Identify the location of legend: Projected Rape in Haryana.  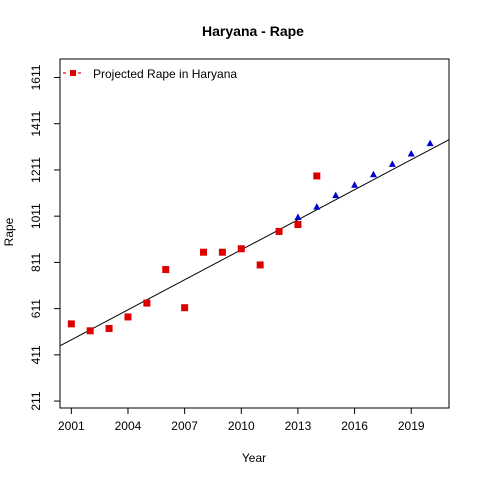
(150, 74).